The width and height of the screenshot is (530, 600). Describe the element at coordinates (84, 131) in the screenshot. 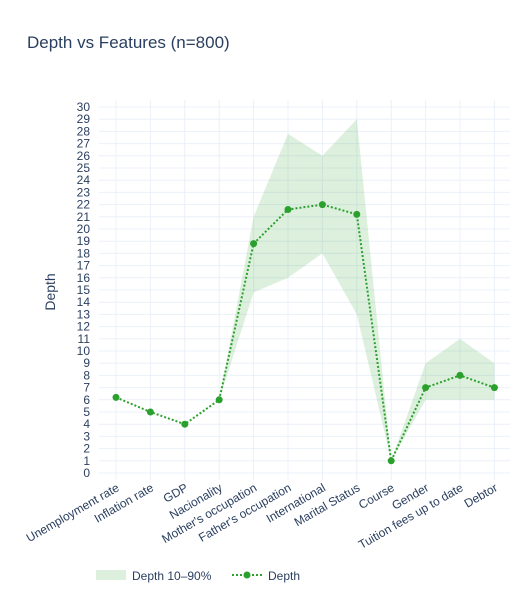

I see `y-tick-label: 28` at that location.